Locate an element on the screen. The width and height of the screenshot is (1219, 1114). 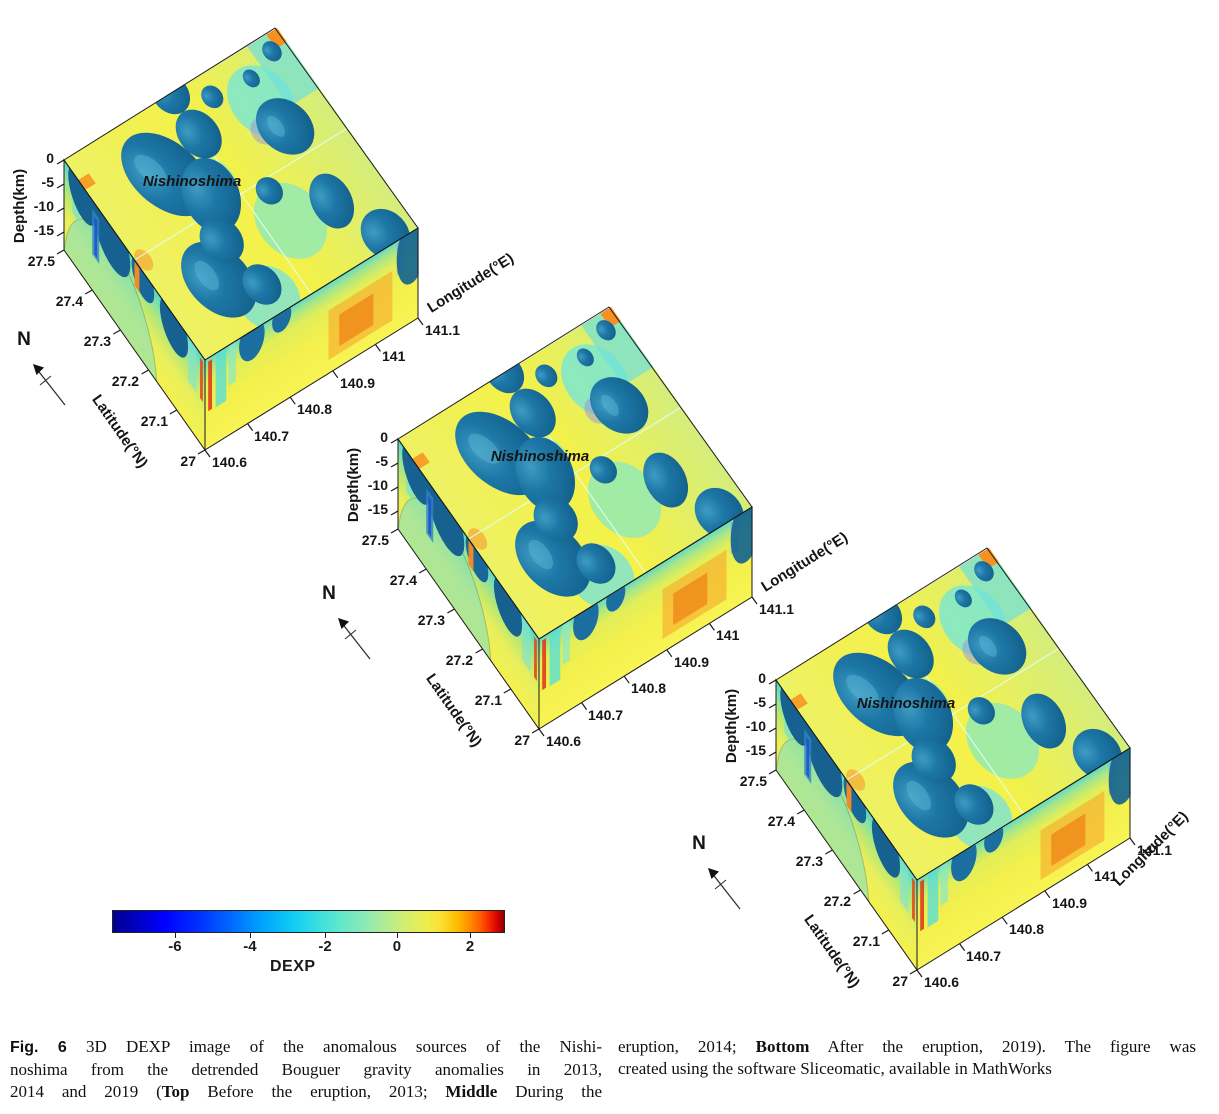
colorbar-tick-label: 0 is located at coordinates (397, 946).